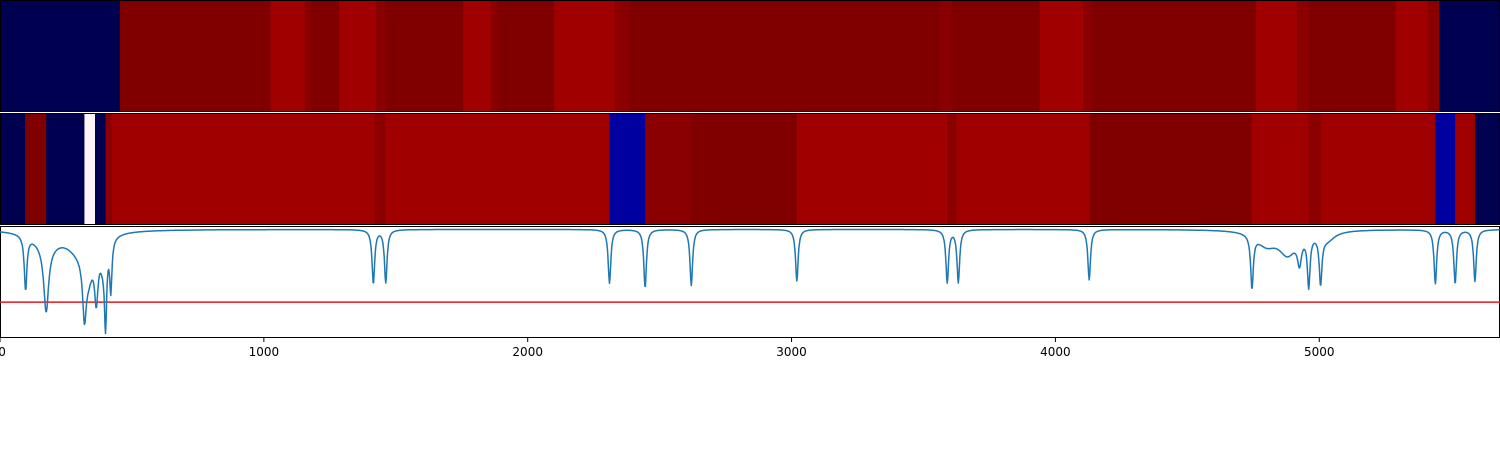 The image size is (1500, 450). I want to click on x-axis: 0 1000 2000 3000 4000 5000, so click(667, 348).